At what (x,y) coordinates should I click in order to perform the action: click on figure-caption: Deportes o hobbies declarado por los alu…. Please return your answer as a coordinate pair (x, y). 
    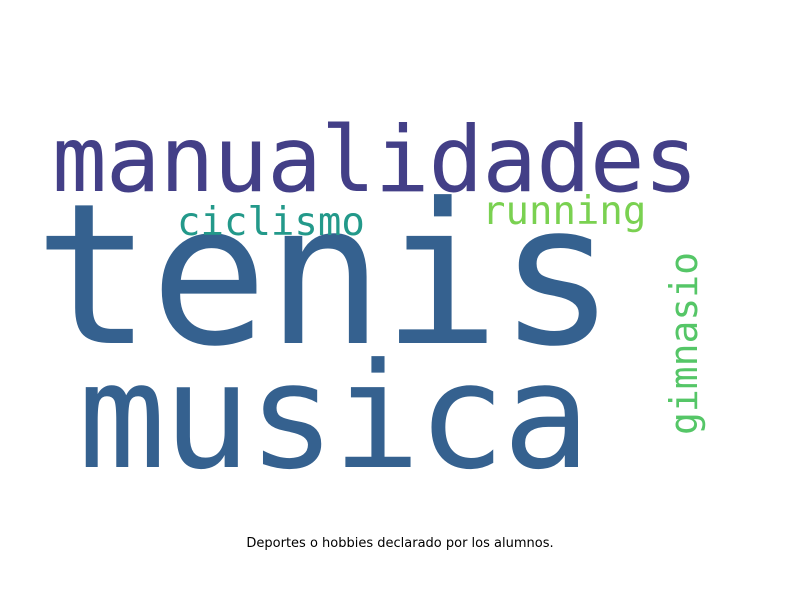
    Looking at the image, I should click on (400, 543).